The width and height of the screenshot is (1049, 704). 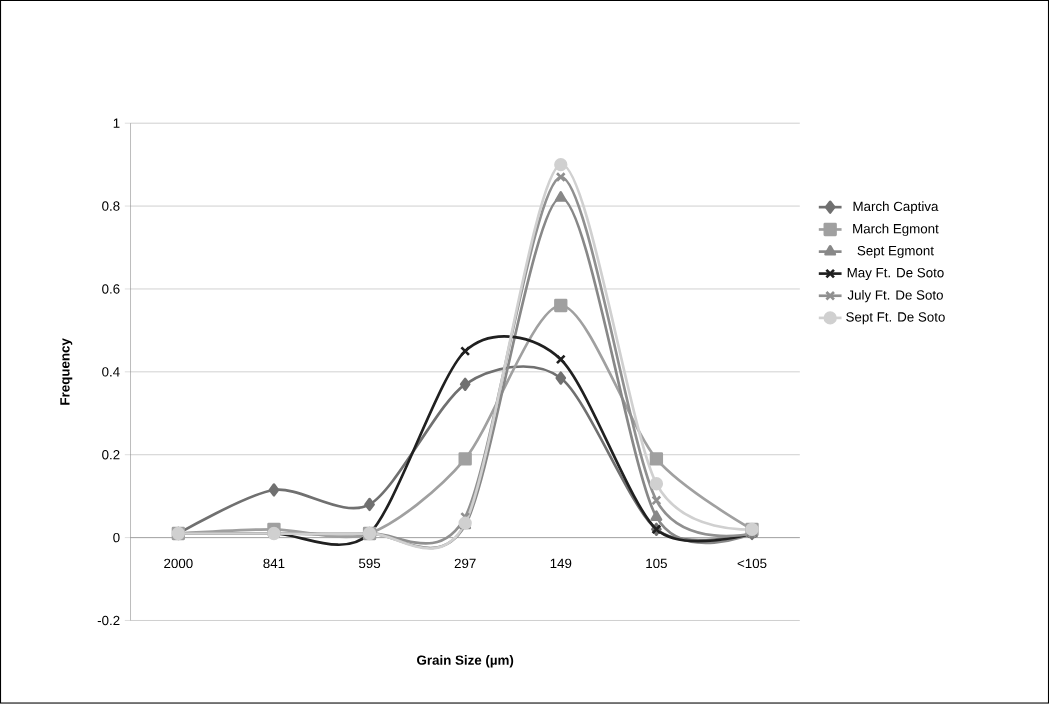 What do you see at coordinates (111, 372) in the screenshot?
I see `y-tick-label: 0.4` at bounding box center [111, 372].